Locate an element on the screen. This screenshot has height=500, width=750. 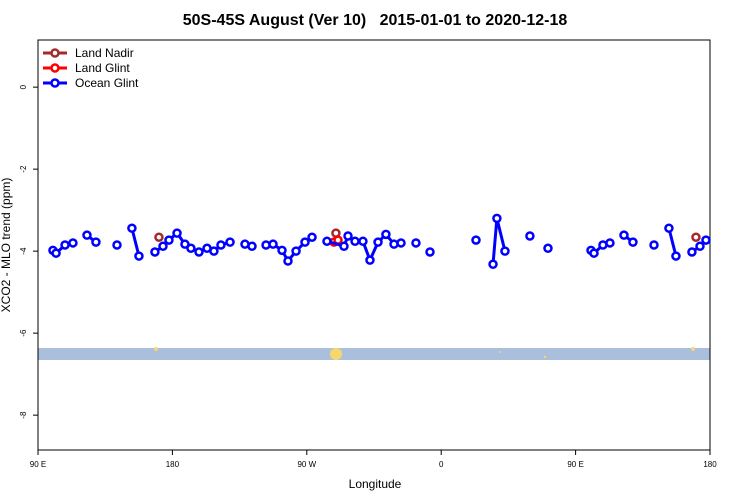
y-tick-label: 0 is located at coordinates (23, 86).